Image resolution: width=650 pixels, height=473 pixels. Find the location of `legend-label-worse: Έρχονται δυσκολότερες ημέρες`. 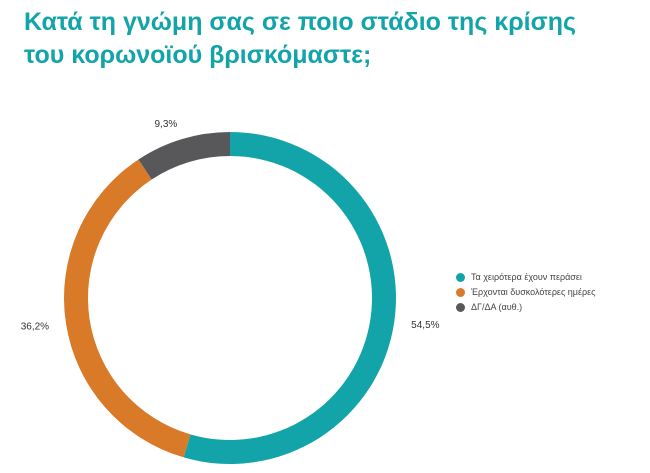

legend-label-worse: Έρχονται δυσκολότερες ημέρες is located at coordinates (533, 292).